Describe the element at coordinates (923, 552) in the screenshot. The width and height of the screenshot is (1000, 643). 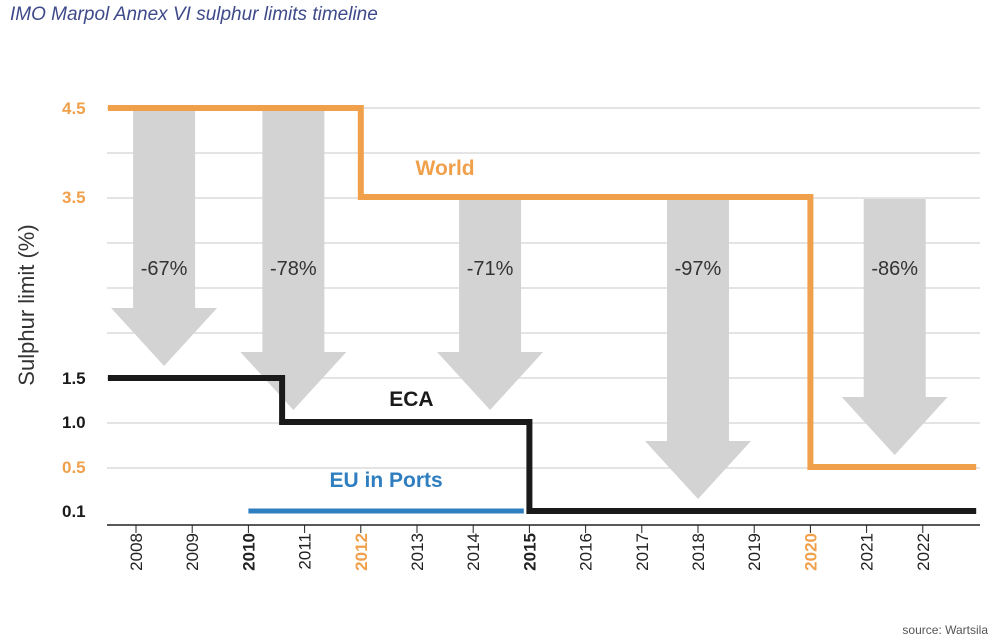
I see `x-tick-label-2022: 2022` at that location.